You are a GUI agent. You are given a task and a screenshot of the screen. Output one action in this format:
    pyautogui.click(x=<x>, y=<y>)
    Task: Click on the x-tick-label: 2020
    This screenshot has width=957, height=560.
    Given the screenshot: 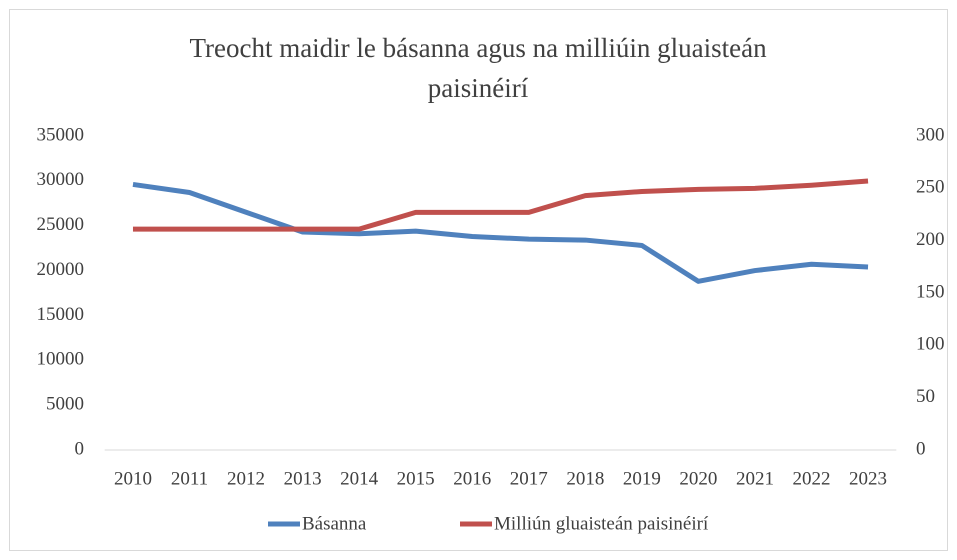 What is the action you would take?
    pyautogui.click(x=698, y=478)
    